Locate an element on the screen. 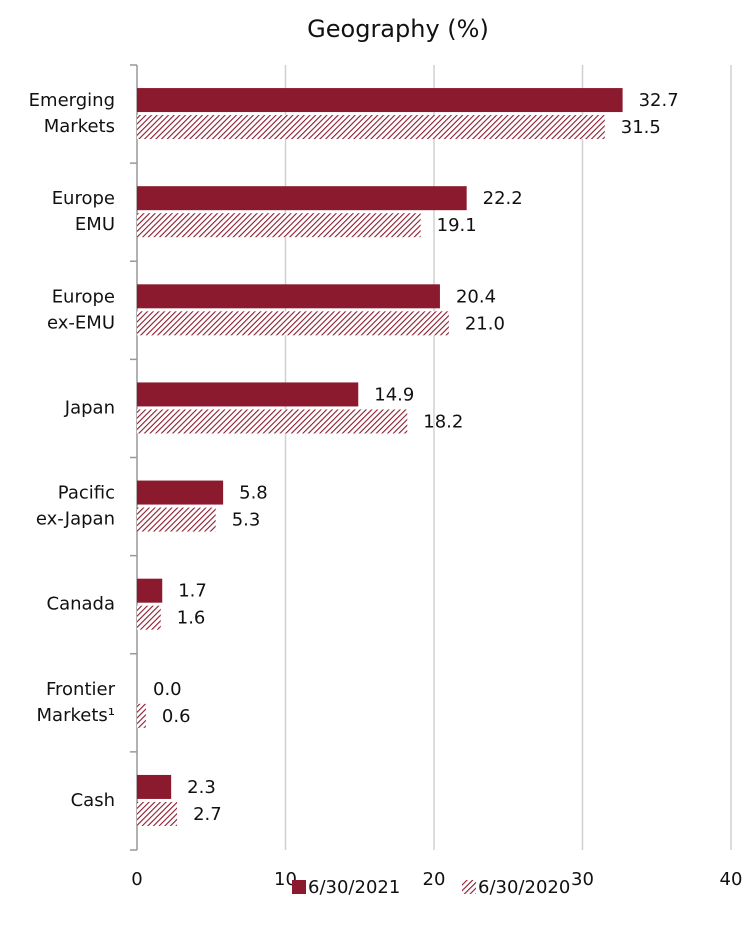 The width and height of the screenshot is (746, 925). value-label: 0.6 is located at coordinates (176, 716).